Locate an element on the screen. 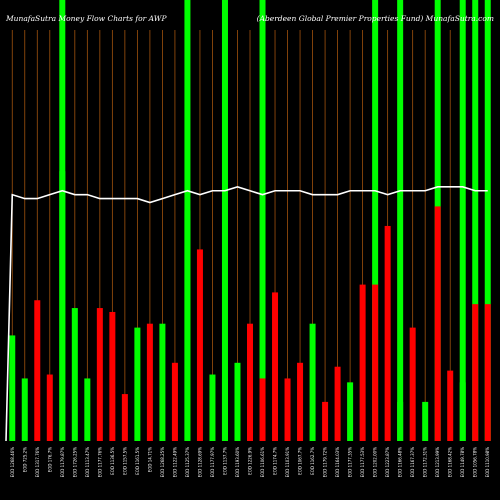  tick-label: EOD 1164.03% is located at coordinates (337, 462).